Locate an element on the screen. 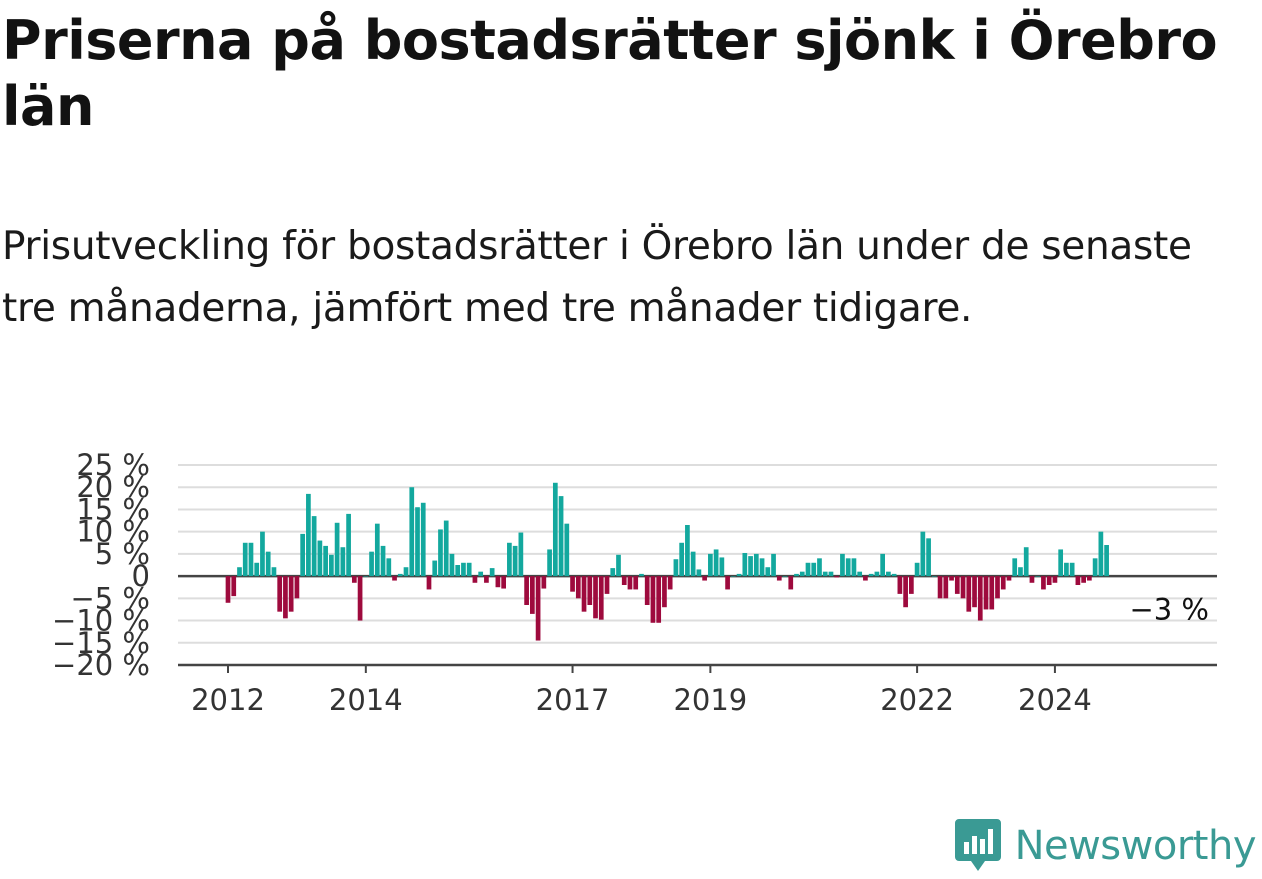 This screenshot has height=879, width=1262. y-tick-label: −15 % is located at coordinates (101, 643).